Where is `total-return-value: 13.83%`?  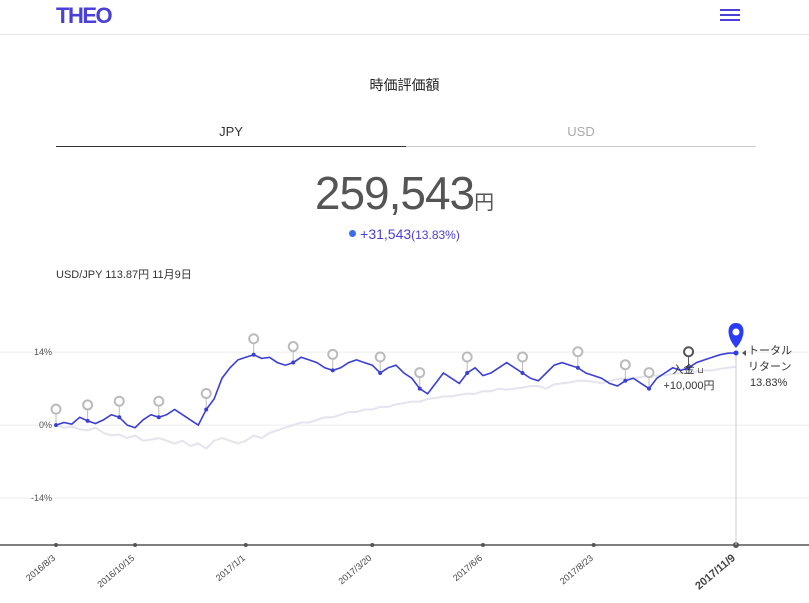
total-return-value: 13.83% is located at coordinates (769, 383).